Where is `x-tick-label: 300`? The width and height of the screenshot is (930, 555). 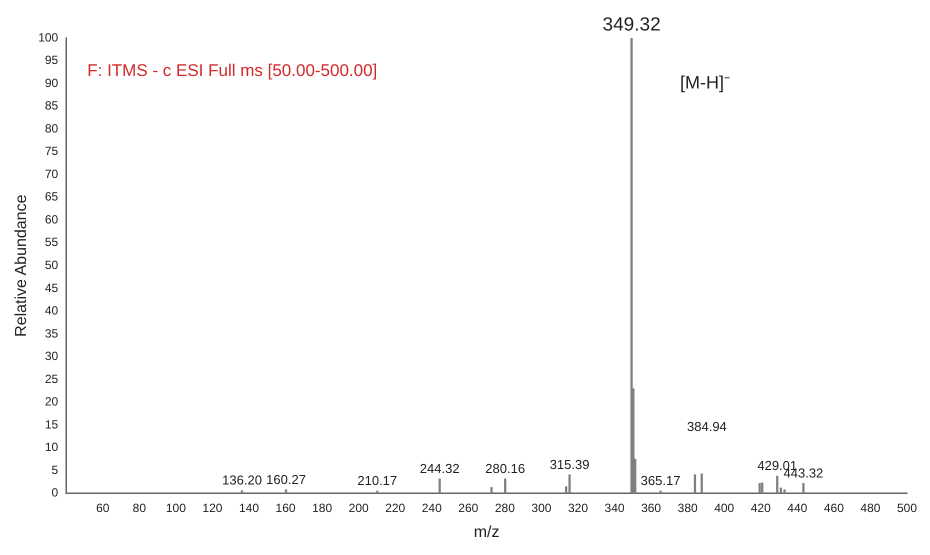
x-tick-label: 300 is located at coordinates (541, 507).